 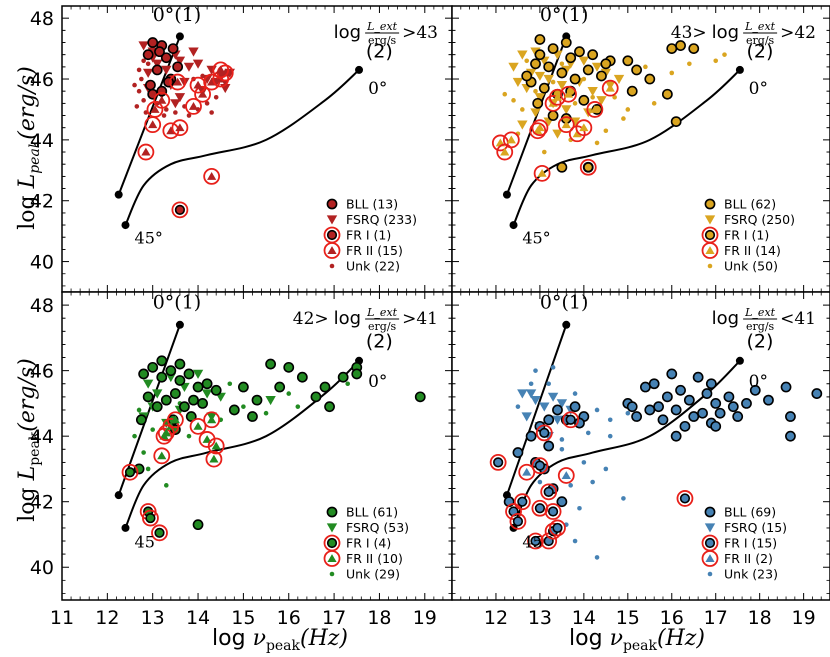 I want to click on legend-item: FR I (1), so click(x=735, y=235).